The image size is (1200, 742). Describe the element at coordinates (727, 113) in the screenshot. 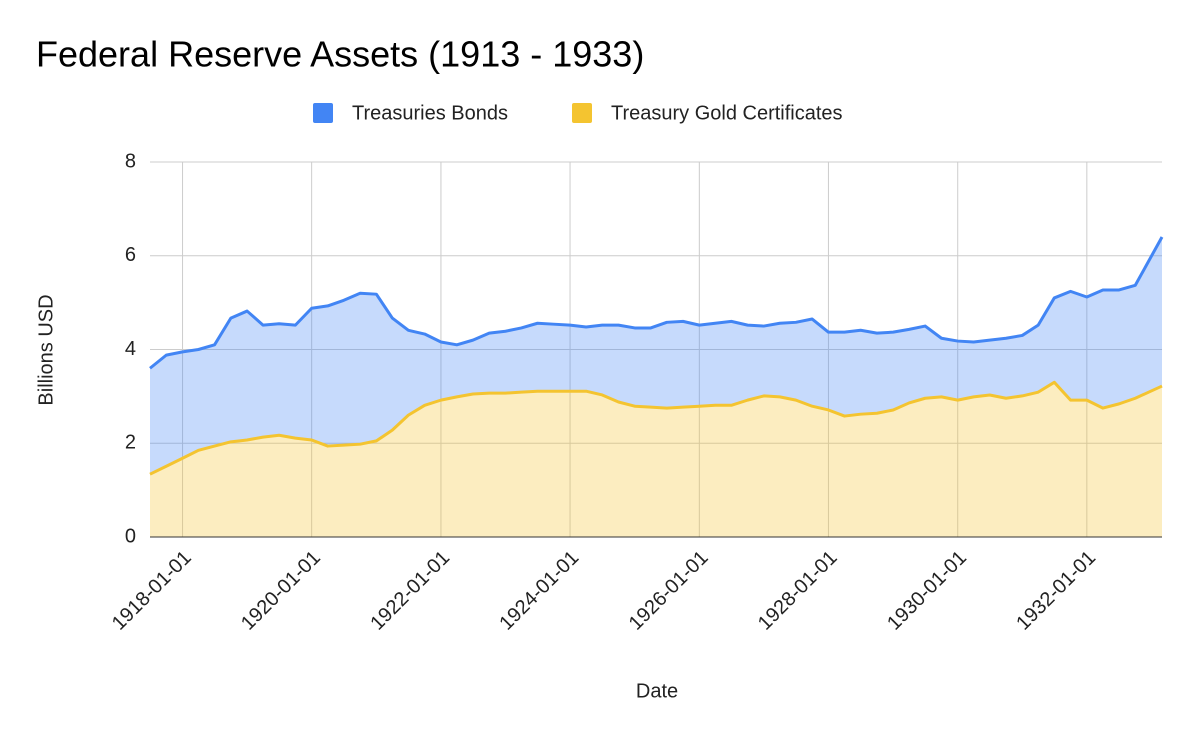

I see `legend-label: Treasury Gold Certificates` at that location.